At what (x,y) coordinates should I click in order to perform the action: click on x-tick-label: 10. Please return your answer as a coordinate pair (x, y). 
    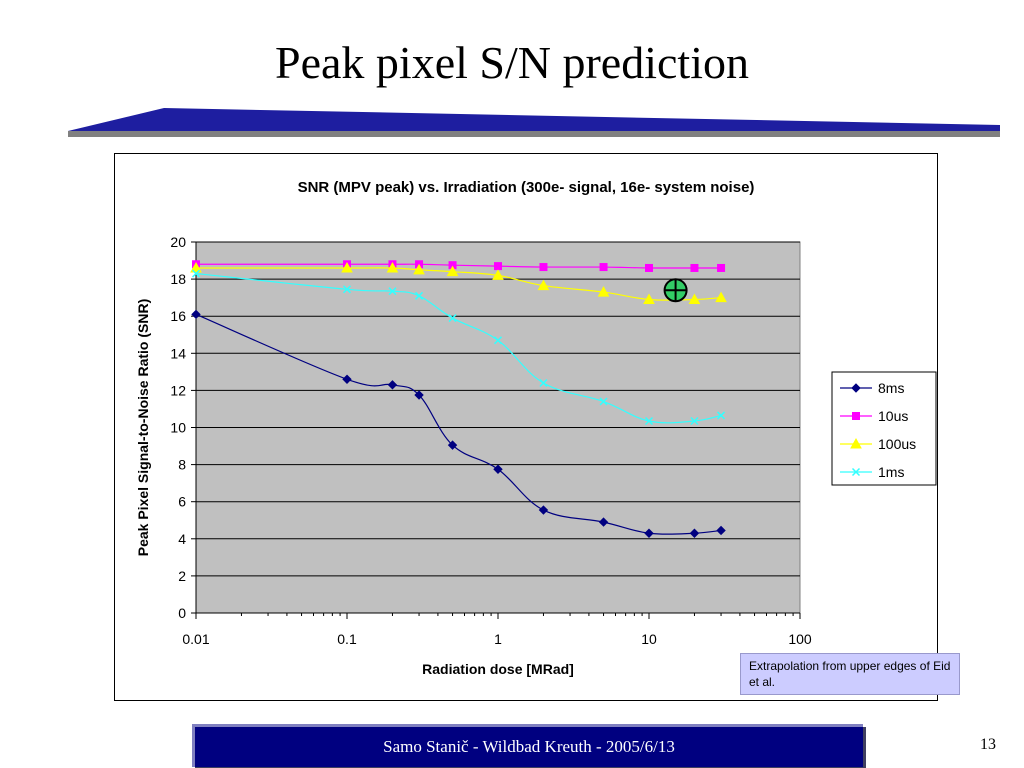
    Looking at the image, I should click on (649, 639).